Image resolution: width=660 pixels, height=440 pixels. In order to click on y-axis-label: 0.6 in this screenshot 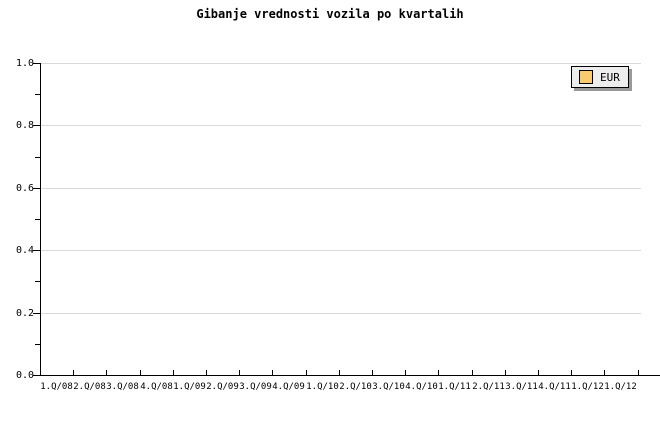, I will do `click(24, 188)`.